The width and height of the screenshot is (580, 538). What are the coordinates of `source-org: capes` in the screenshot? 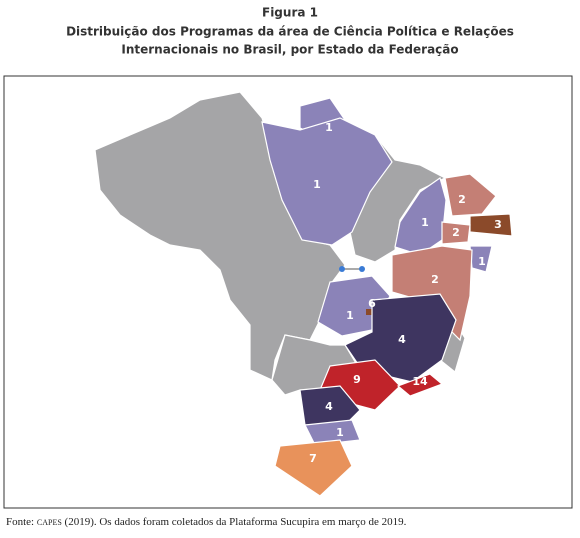 It's located at (49, 522).